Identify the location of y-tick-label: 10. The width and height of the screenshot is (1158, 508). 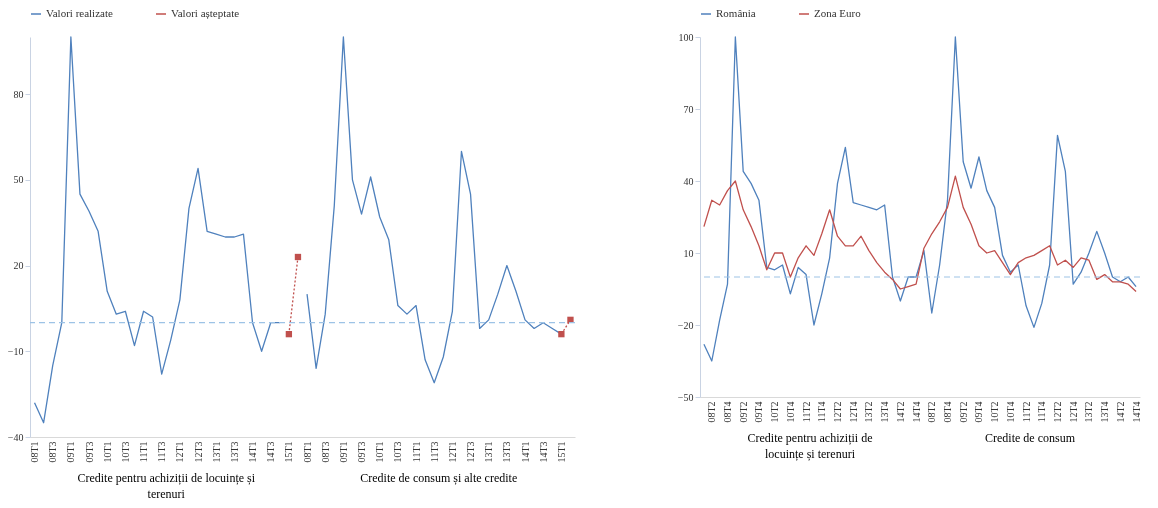
(688, 253).